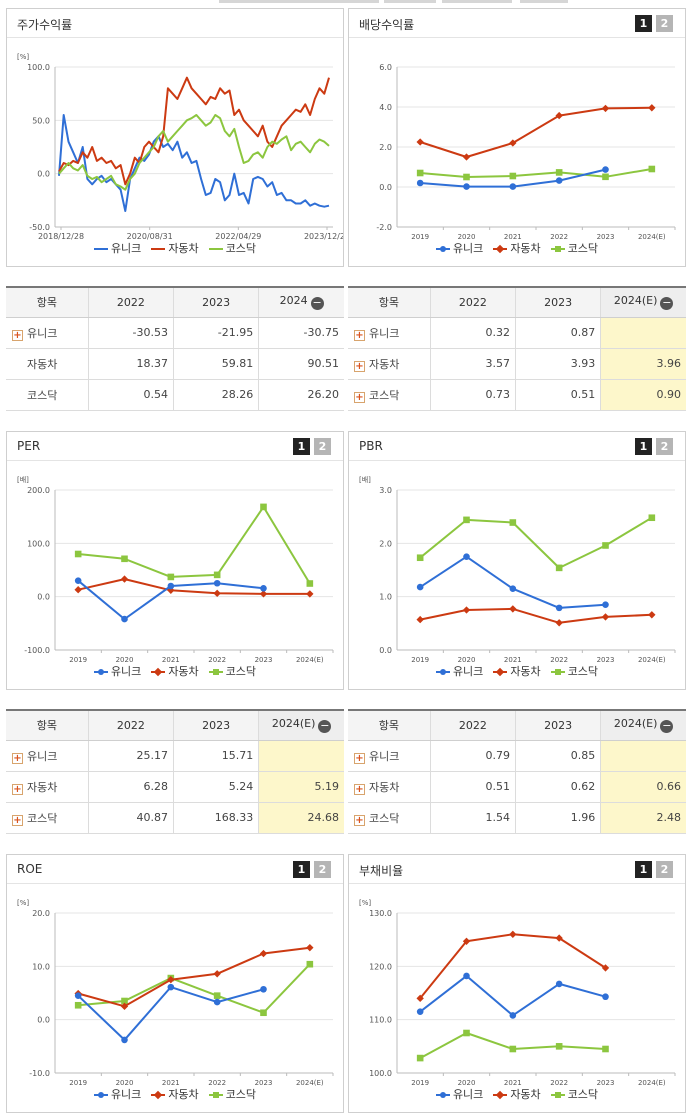 The width and height of the screenshot is (691, 1115). What do you see at coordinates (517, 818) in the screenshot?
I see `table-row: + 코스닥 1.54 1.96 2.48` at bounding box center [517, 818].